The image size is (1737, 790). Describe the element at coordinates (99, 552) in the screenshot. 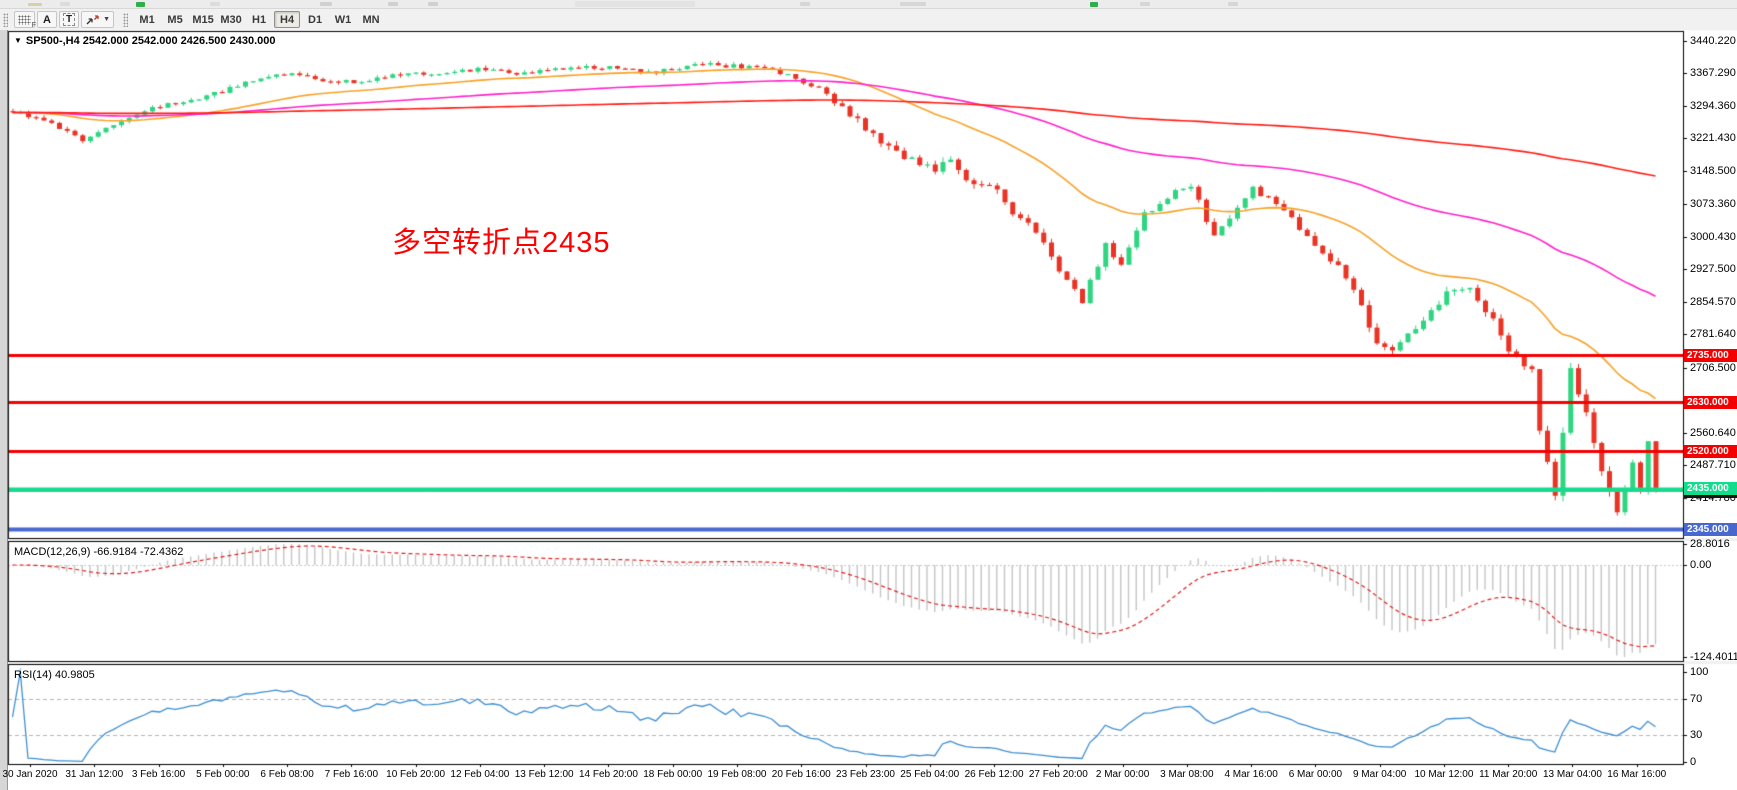

I see `macd-indicator-label: MACD(12,26,9) -66.9184 -72.4362` at that location.